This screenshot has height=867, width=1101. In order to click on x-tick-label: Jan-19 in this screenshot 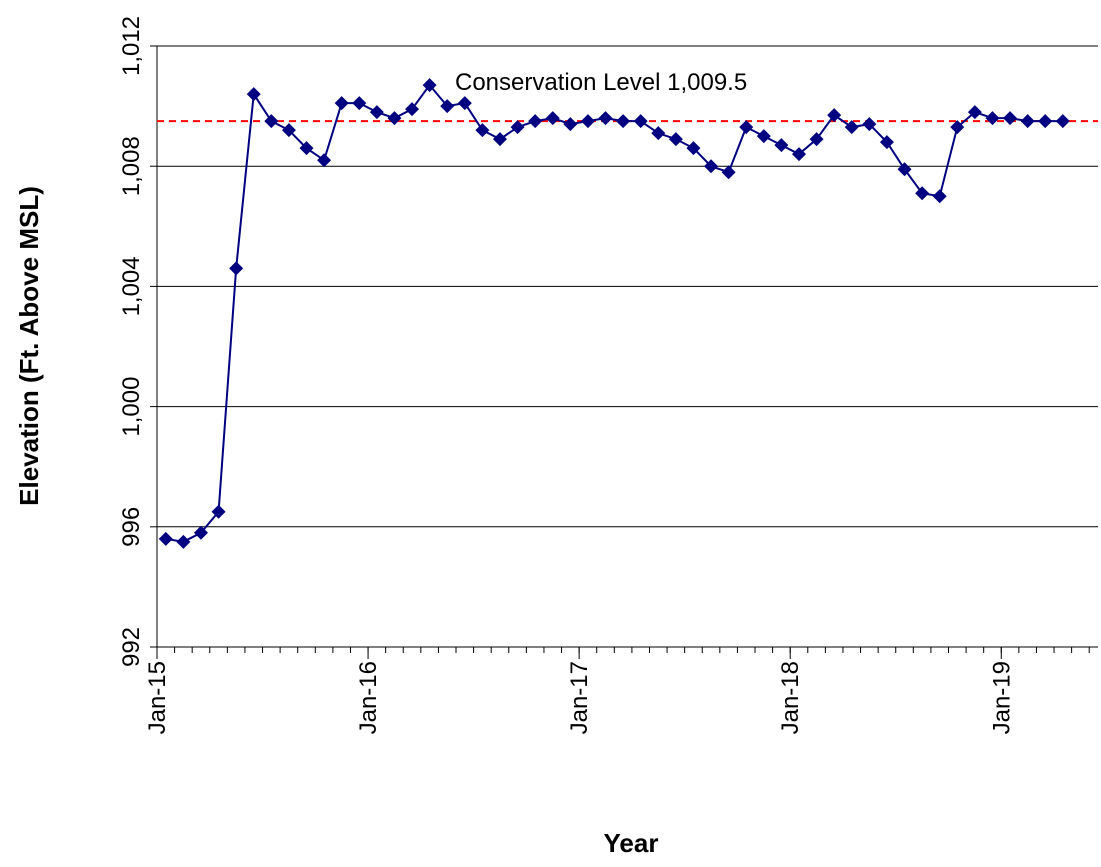, I will do `click(1001, 697)`.